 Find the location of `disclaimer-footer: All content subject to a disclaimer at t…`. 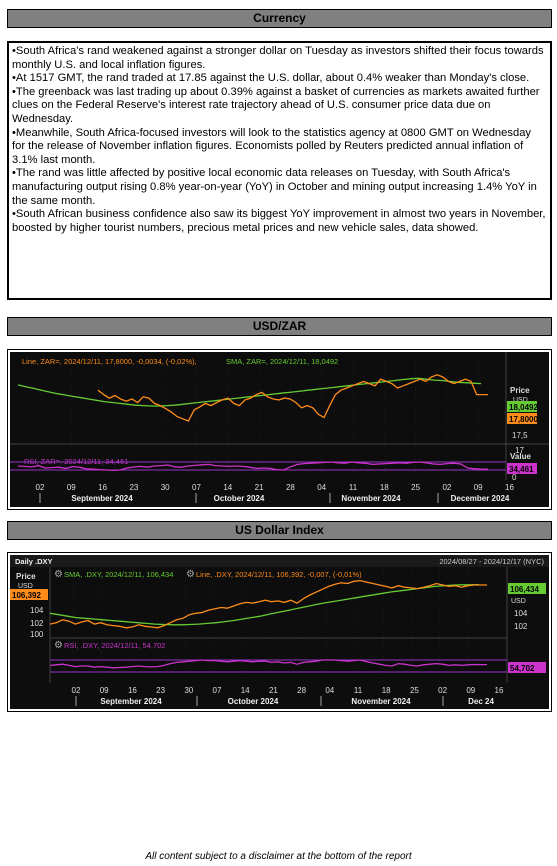

disclaimer-footer: All content subject to a disclaimer at t… is located at coordinates (278, 856).